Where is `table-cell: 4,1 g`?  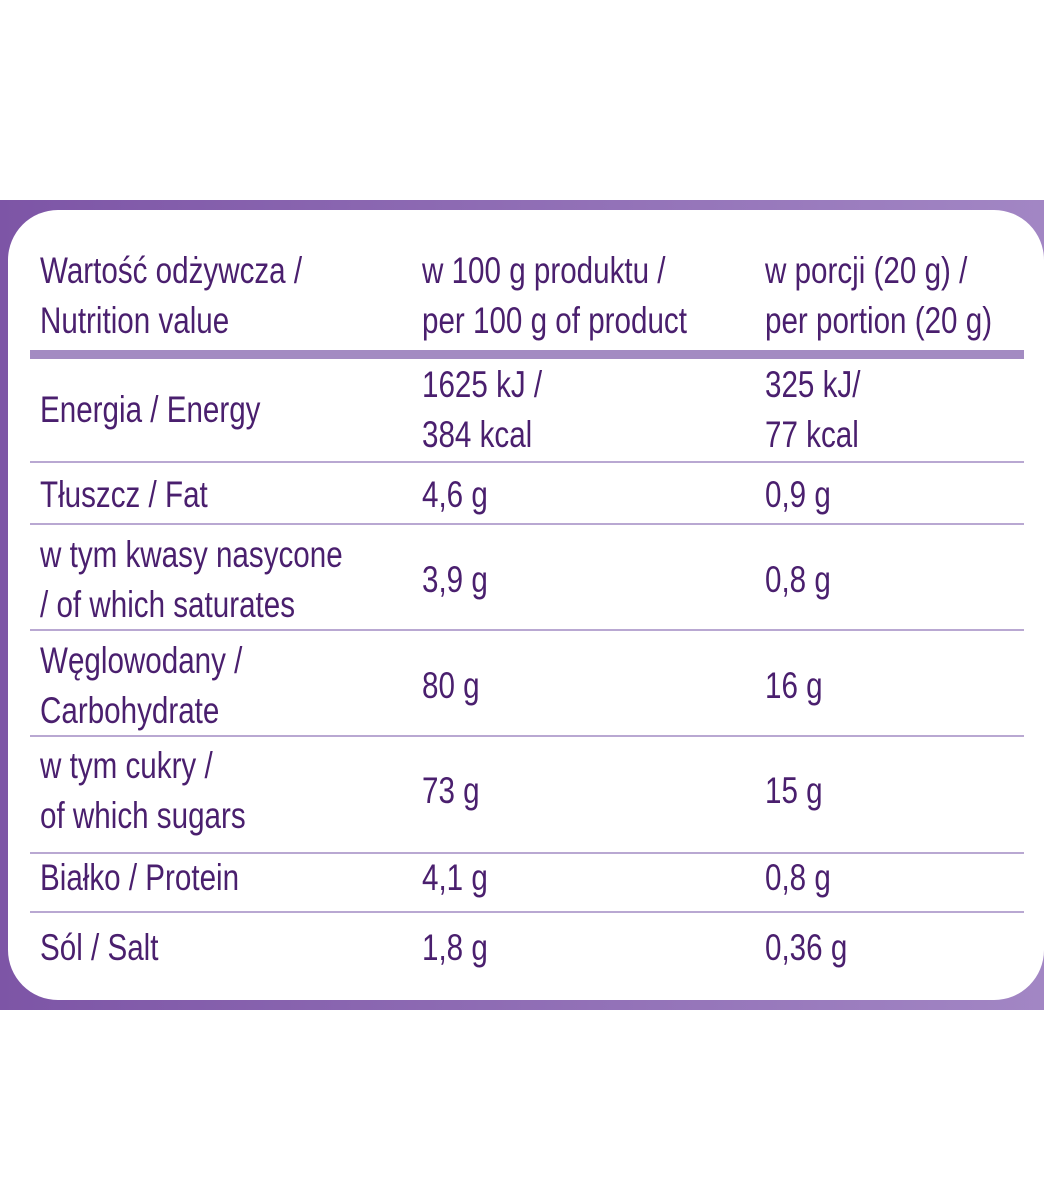
table-cell: 4,1 g is located at coordinates (455, 877).